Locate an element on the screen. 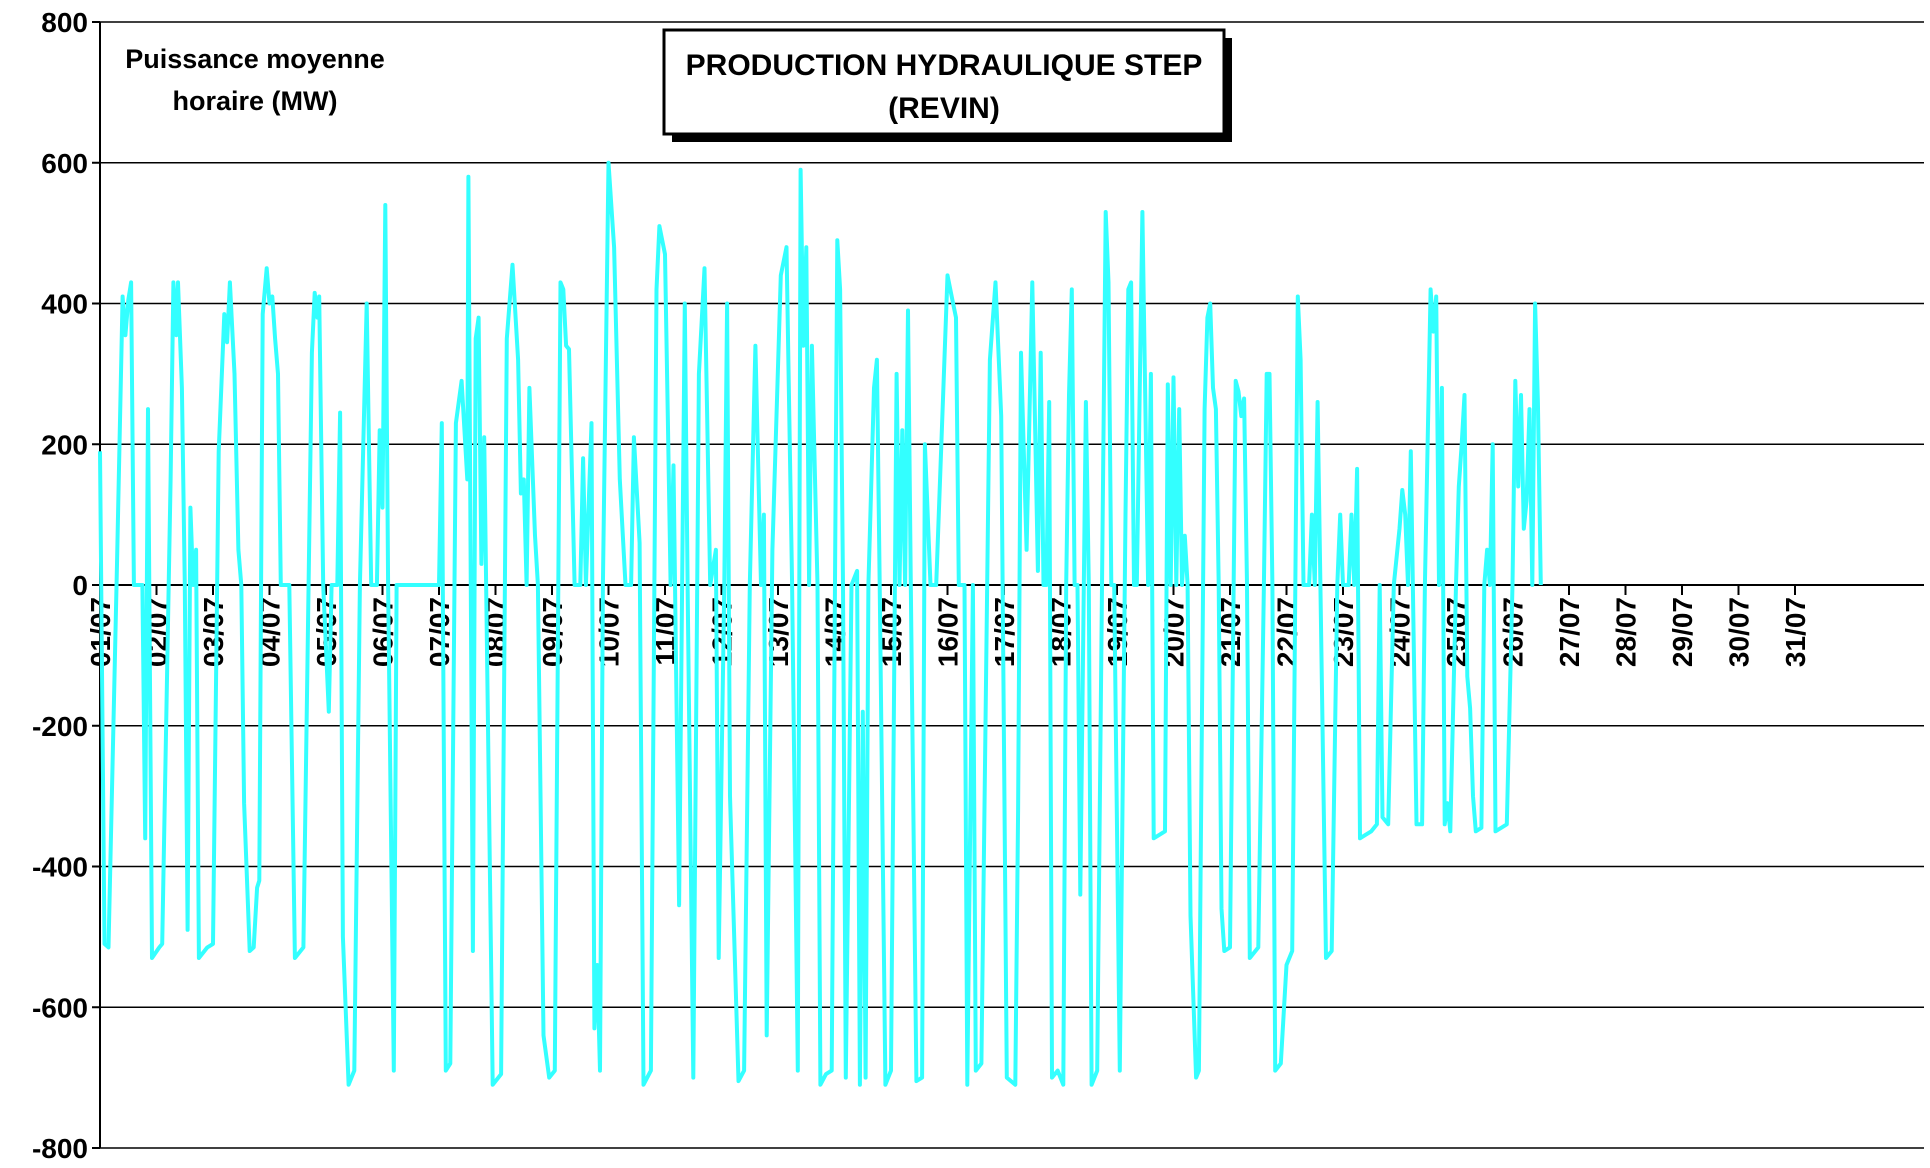  y-axis-label-line-1: Puissance moyenne is located at coordinates (255, 59).